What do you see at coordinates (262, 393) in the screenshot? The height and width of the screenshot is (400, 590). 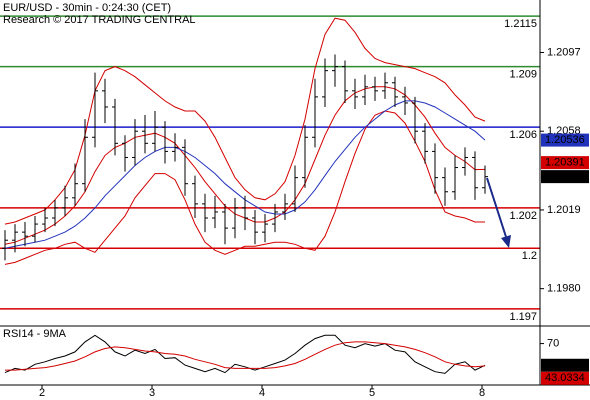 I see `x-tick-label: 4` at bounding box center [262, 393].